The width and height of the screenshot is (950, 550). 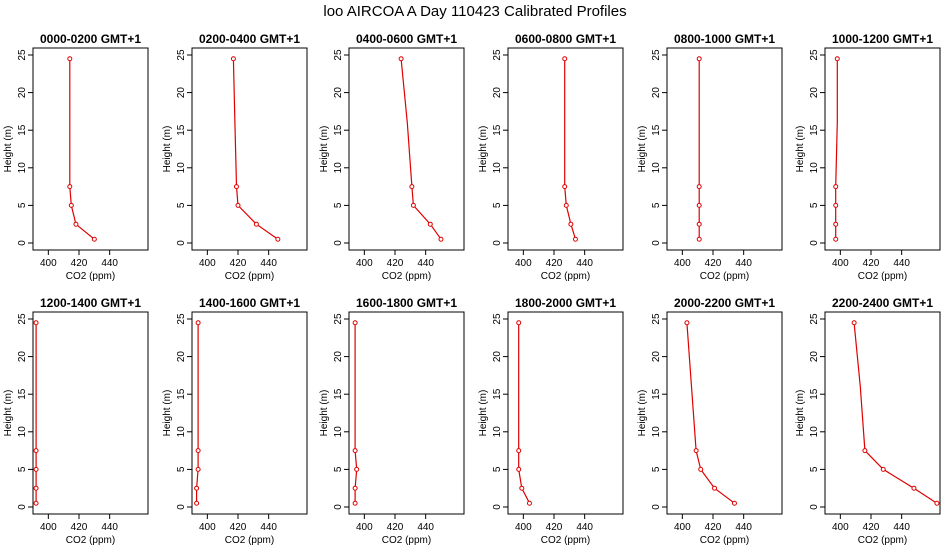 What do you see at coordinates (90, 303) in the screenshot?
I see `panel-title: 1200-1400 GMT+1` at bounding box center [90, 303].